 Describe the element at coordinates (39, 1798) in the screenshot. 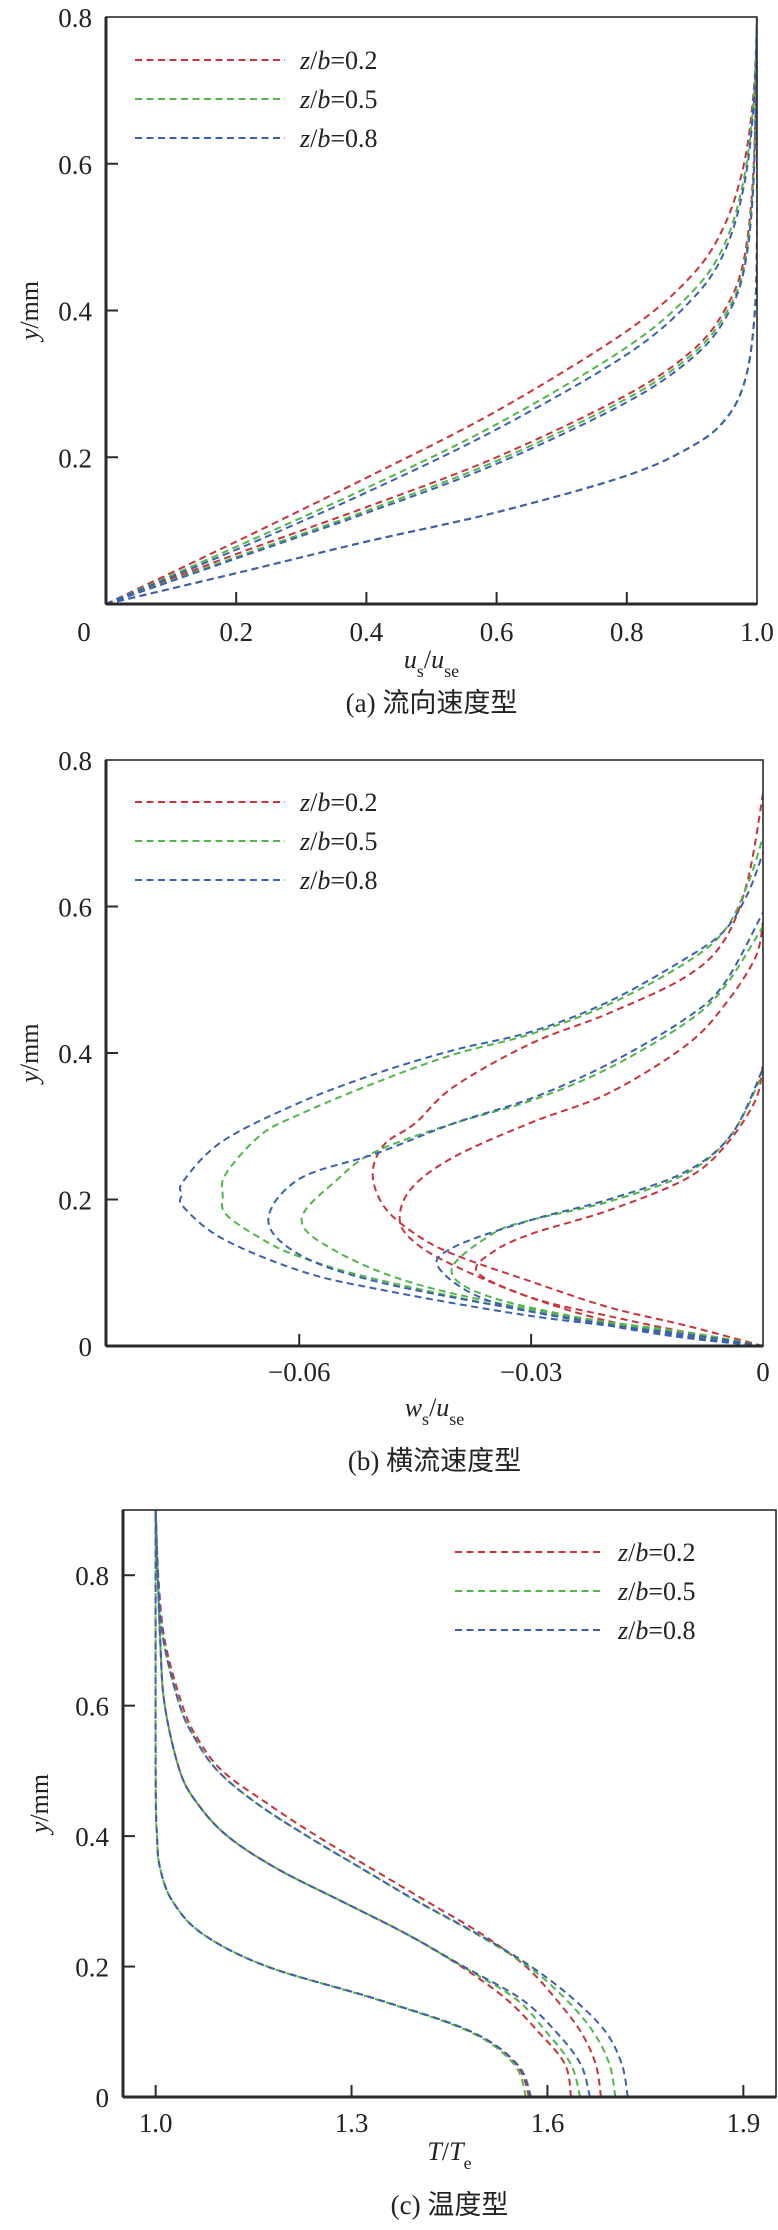

I see `label-part: /mm` at that location.